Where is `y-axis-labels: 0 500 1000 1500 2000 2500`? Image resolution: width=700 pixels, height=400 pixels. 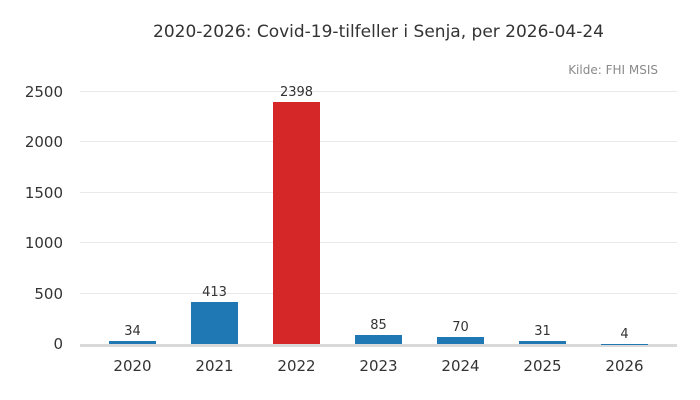
y-axis-labels: 0 500 1000 1500 2000 2500 is located at coordinates (31, 218).